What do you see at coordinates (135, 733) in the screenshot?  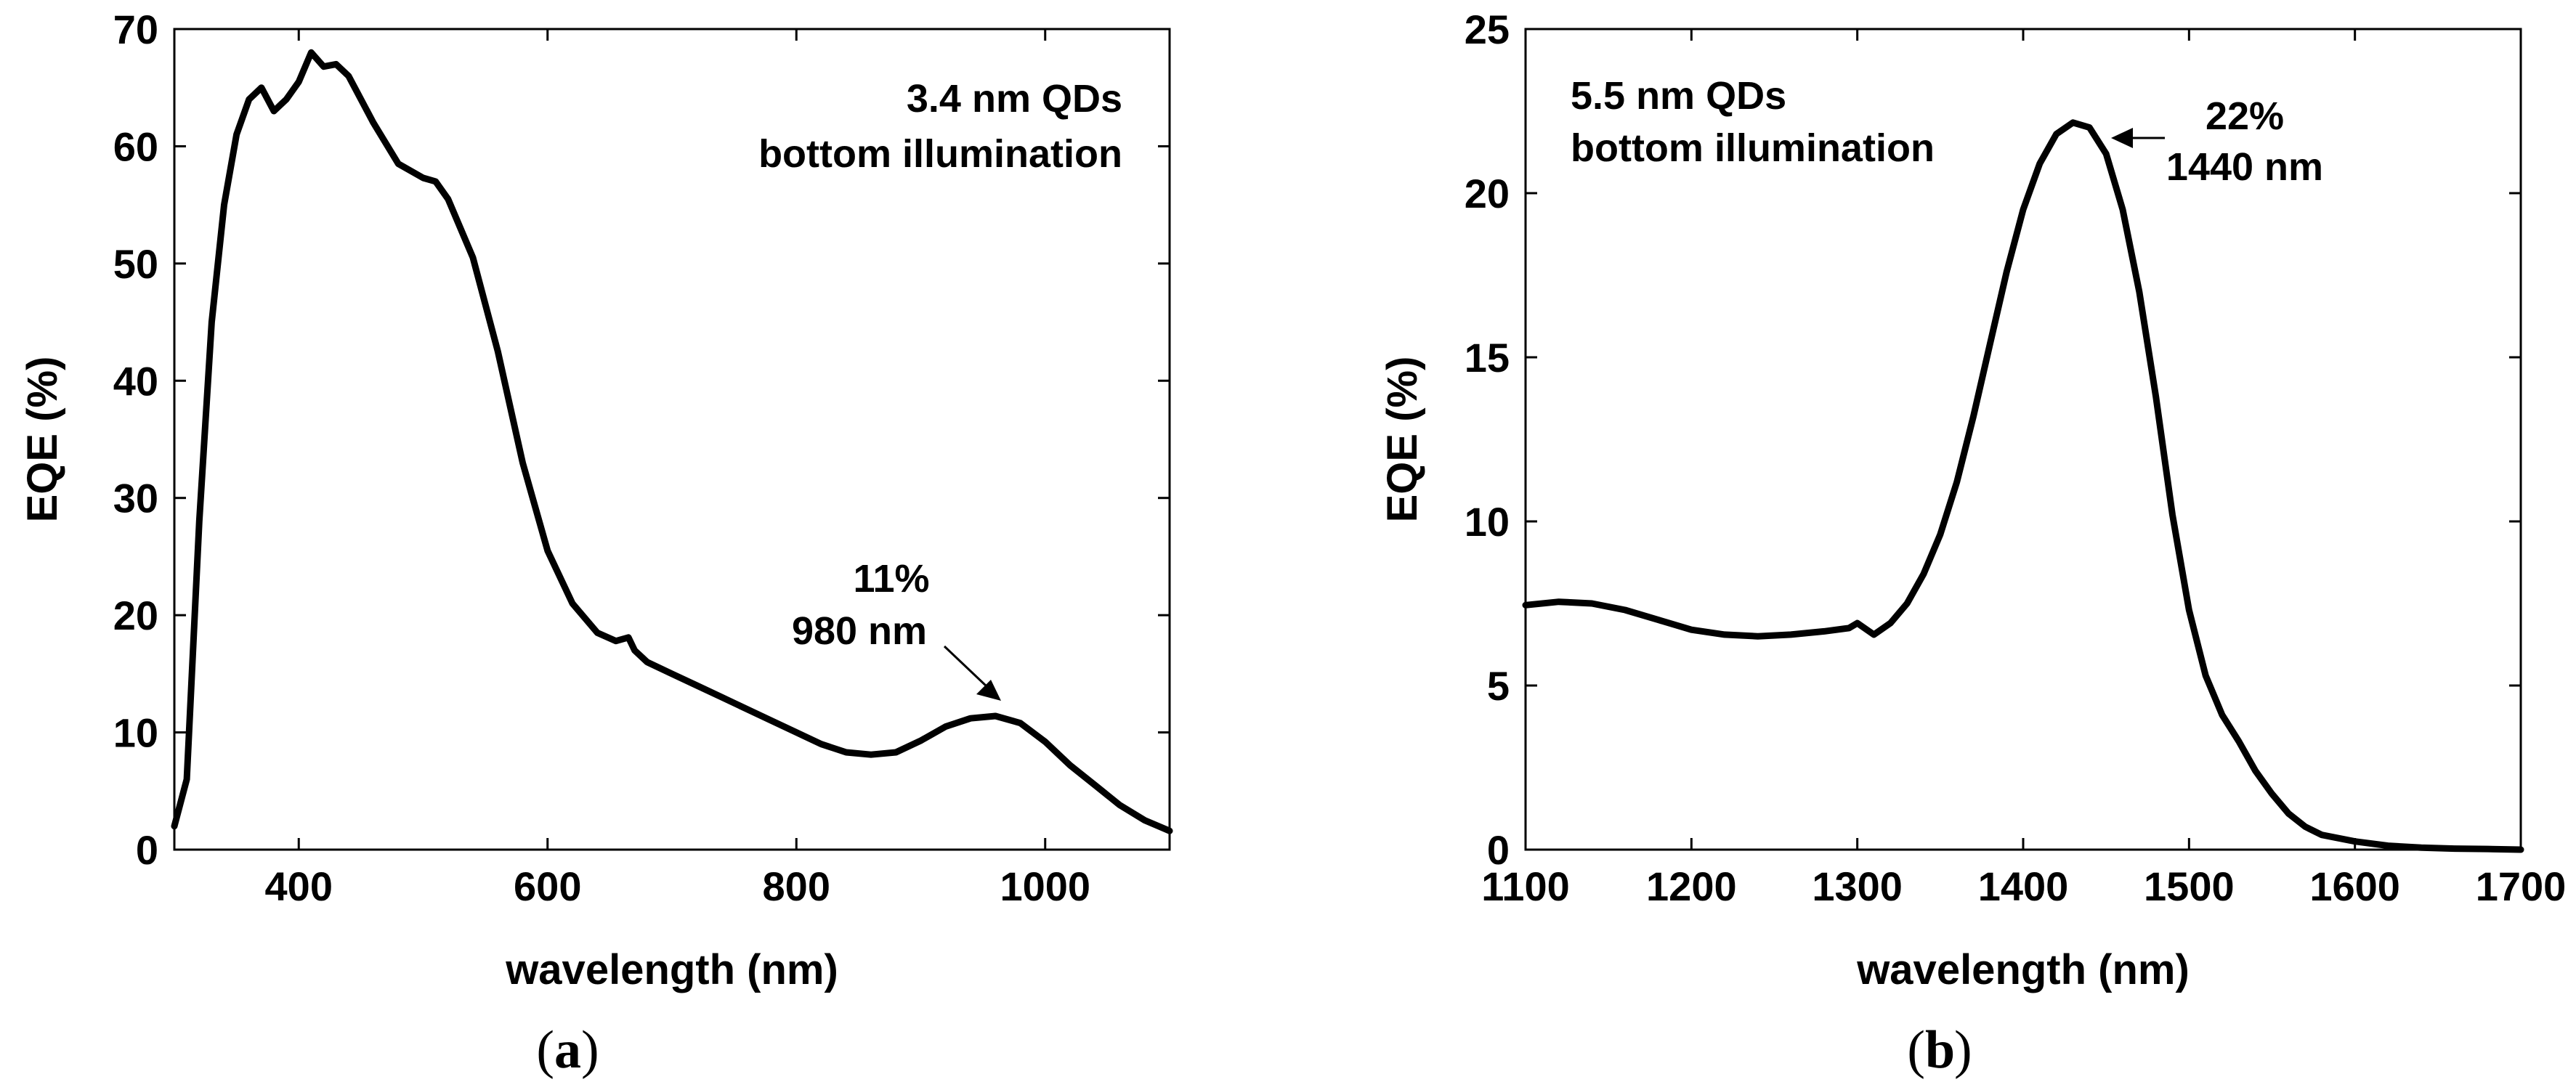 I see `y-tick-label-a-10: 10` at bounding box center [135, 733].